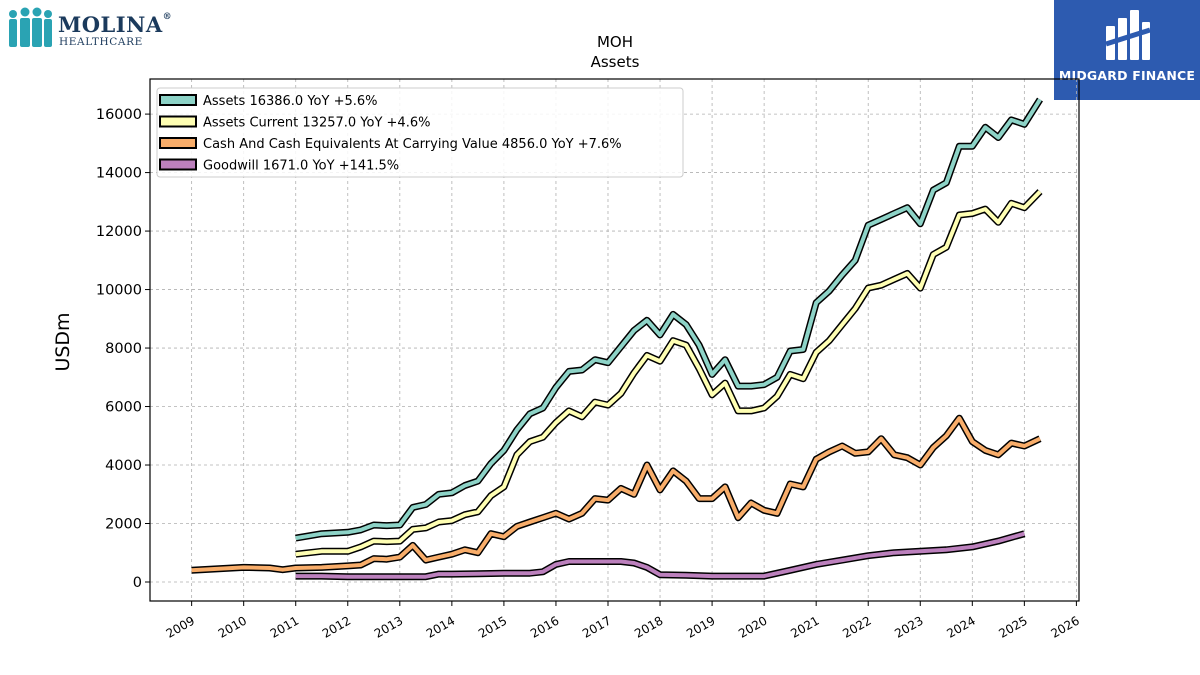  I want to click on x-tick-label: 2009, so click(180, 626).